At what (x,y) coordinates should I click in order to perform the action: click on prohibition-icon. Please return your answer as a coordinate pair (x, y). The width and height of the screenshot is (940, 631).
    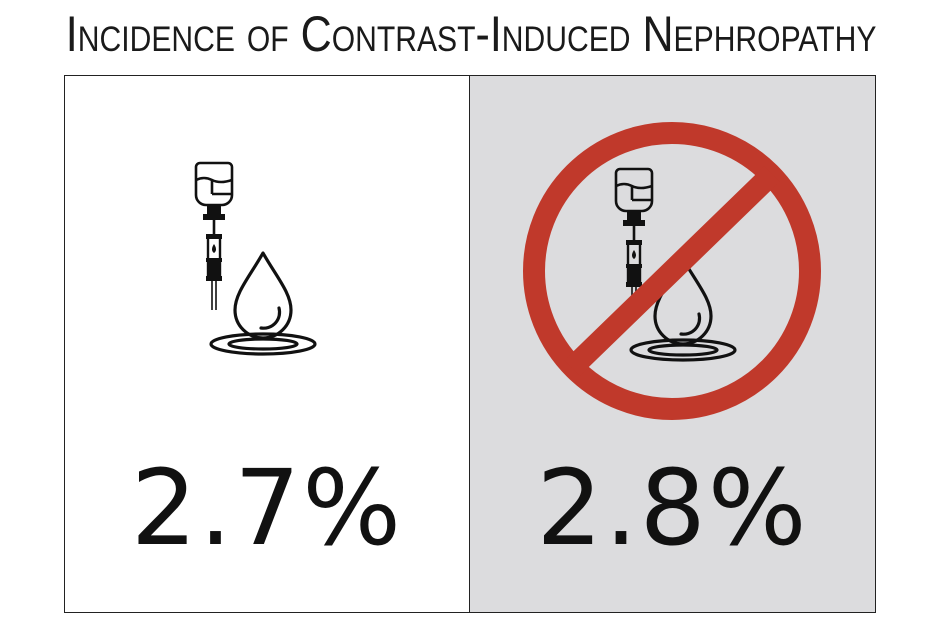
    Looking at the image, I should click on (672, 271).